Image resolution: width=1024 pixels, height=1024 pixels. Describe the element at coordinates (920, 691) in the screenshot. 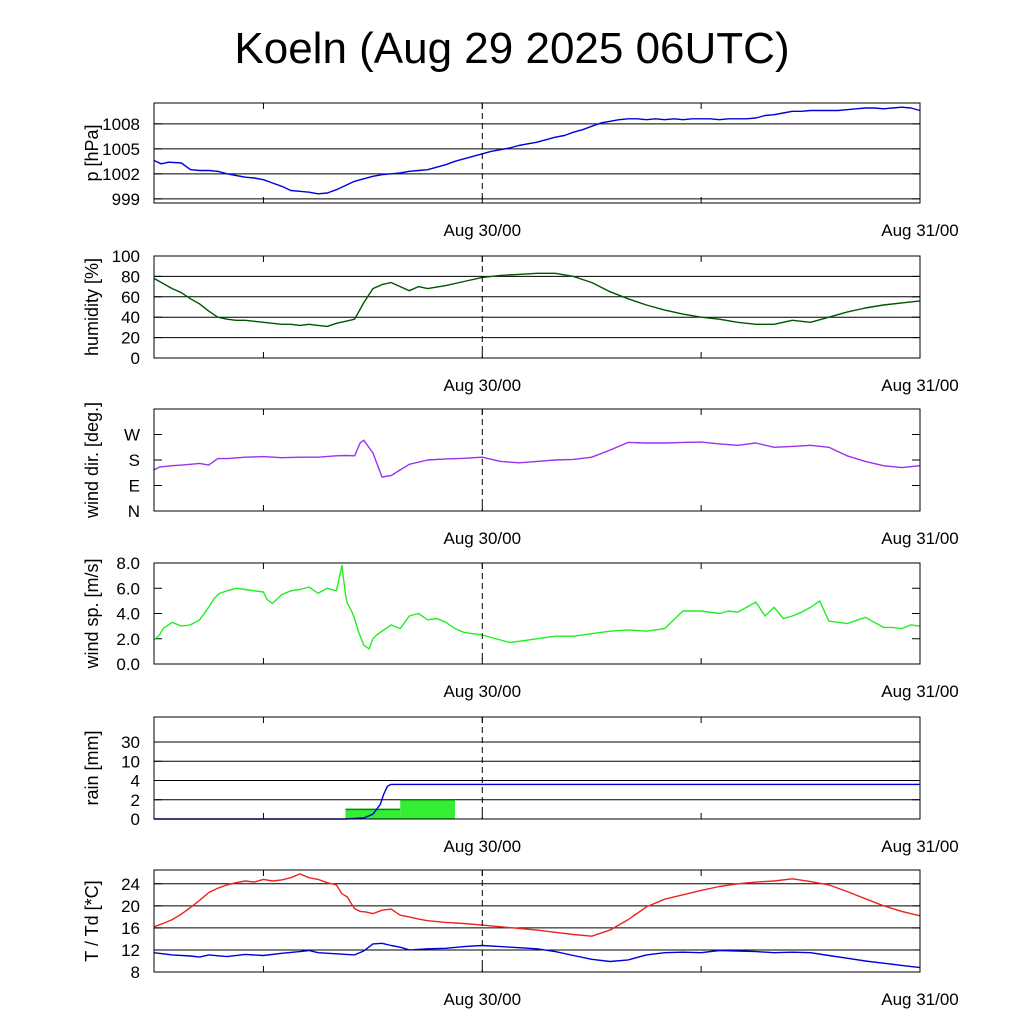

I see `panel-wind-speed-xtick-label: Aug 31/00` at that location.